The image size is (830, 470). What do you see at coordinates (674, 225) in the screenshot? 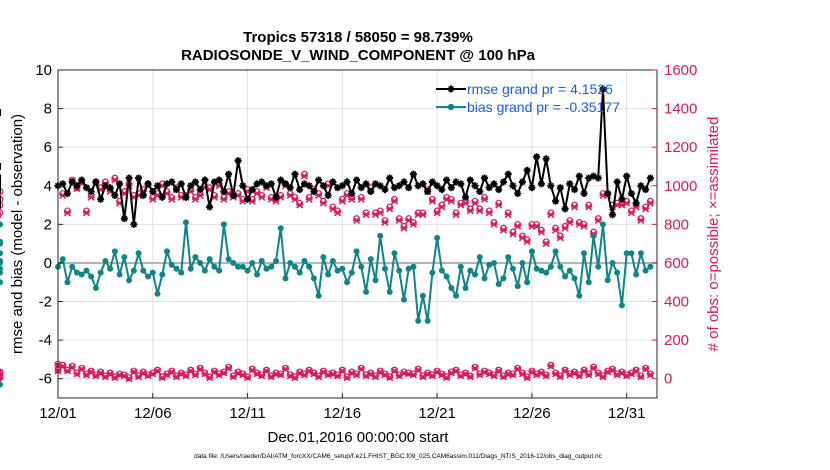
I see `right-axis: 0 200 400 600 800 1000 1200 1400 1600` at bounding box center [674, 225].